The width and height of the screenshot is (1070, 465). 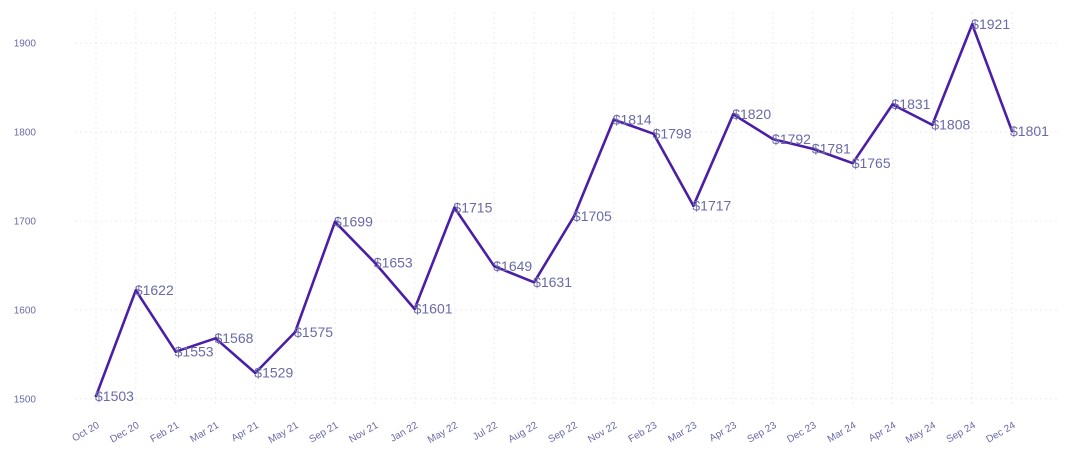 I want to click on y-tick-label: 1500, so click(x=25, y=399).